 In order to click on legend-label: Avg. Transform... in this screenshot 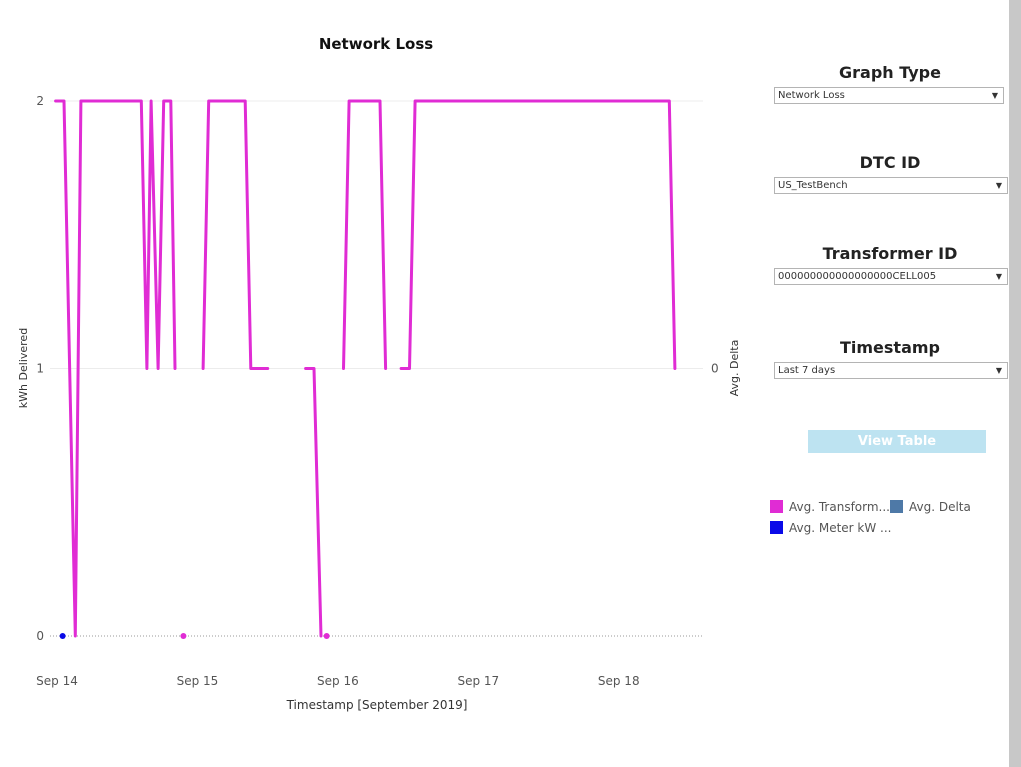, I will do `click(839, 507)`.